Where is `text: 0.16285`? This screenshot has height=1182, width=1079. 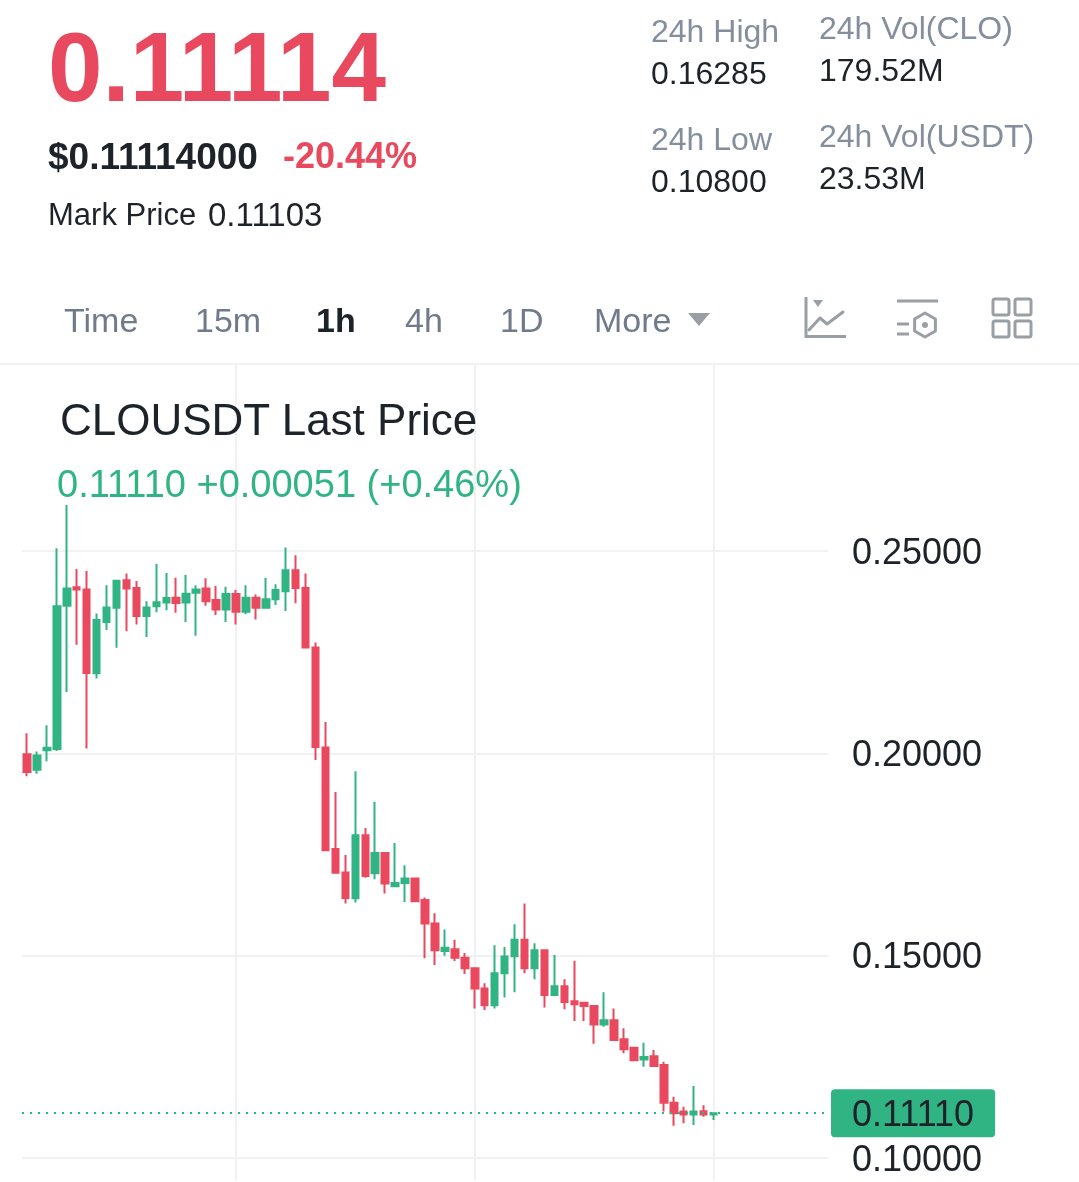 text: 0.16285 is located at coordinates (709, 73).